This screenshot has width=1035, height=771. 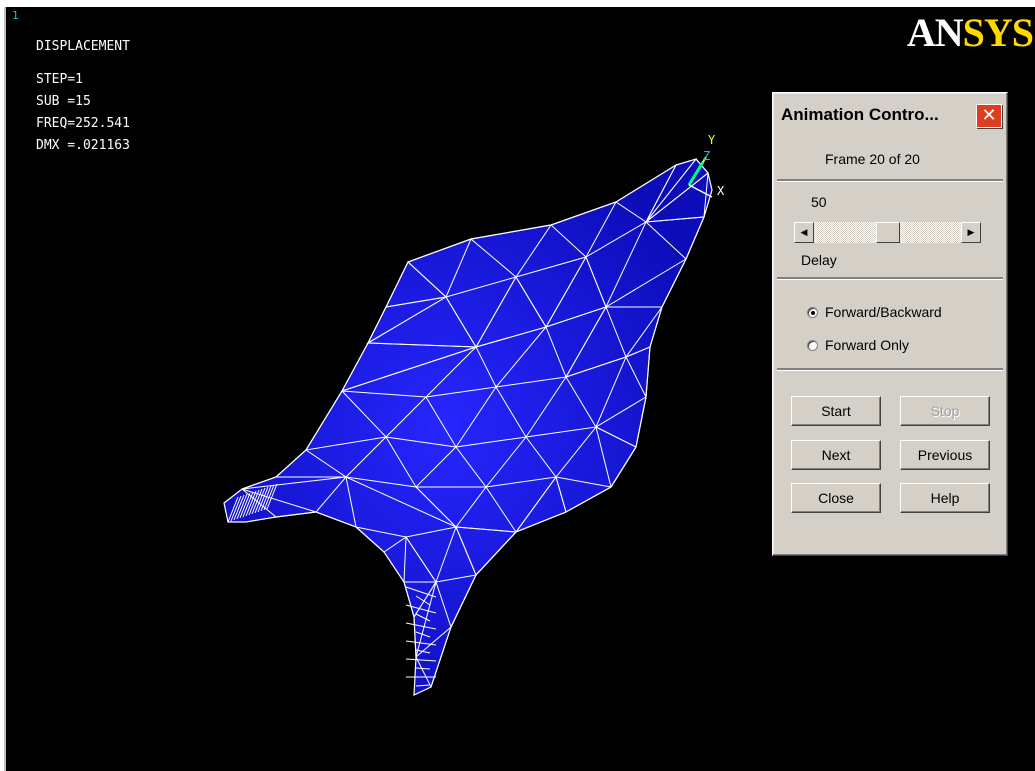 What do you see at coordinates (804, 232) in the screenshot?
I see `arrow-left-icon: ◀` at bounding box center [804, 232].